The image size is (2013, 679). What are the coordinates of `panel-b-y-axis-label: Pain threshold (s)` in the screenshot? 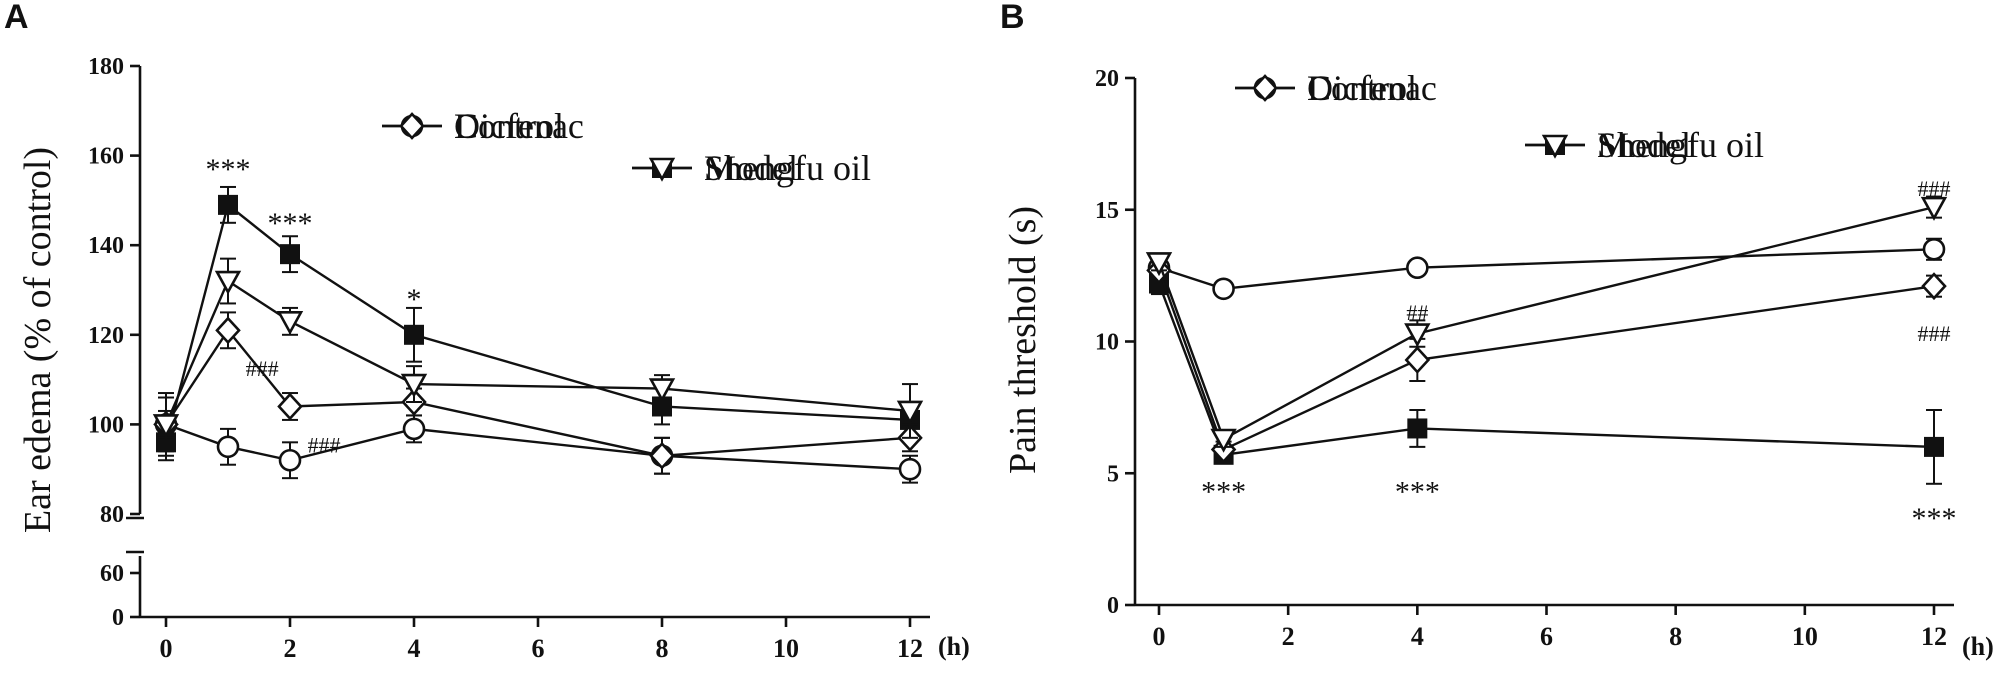 It's located at (1023, 340).